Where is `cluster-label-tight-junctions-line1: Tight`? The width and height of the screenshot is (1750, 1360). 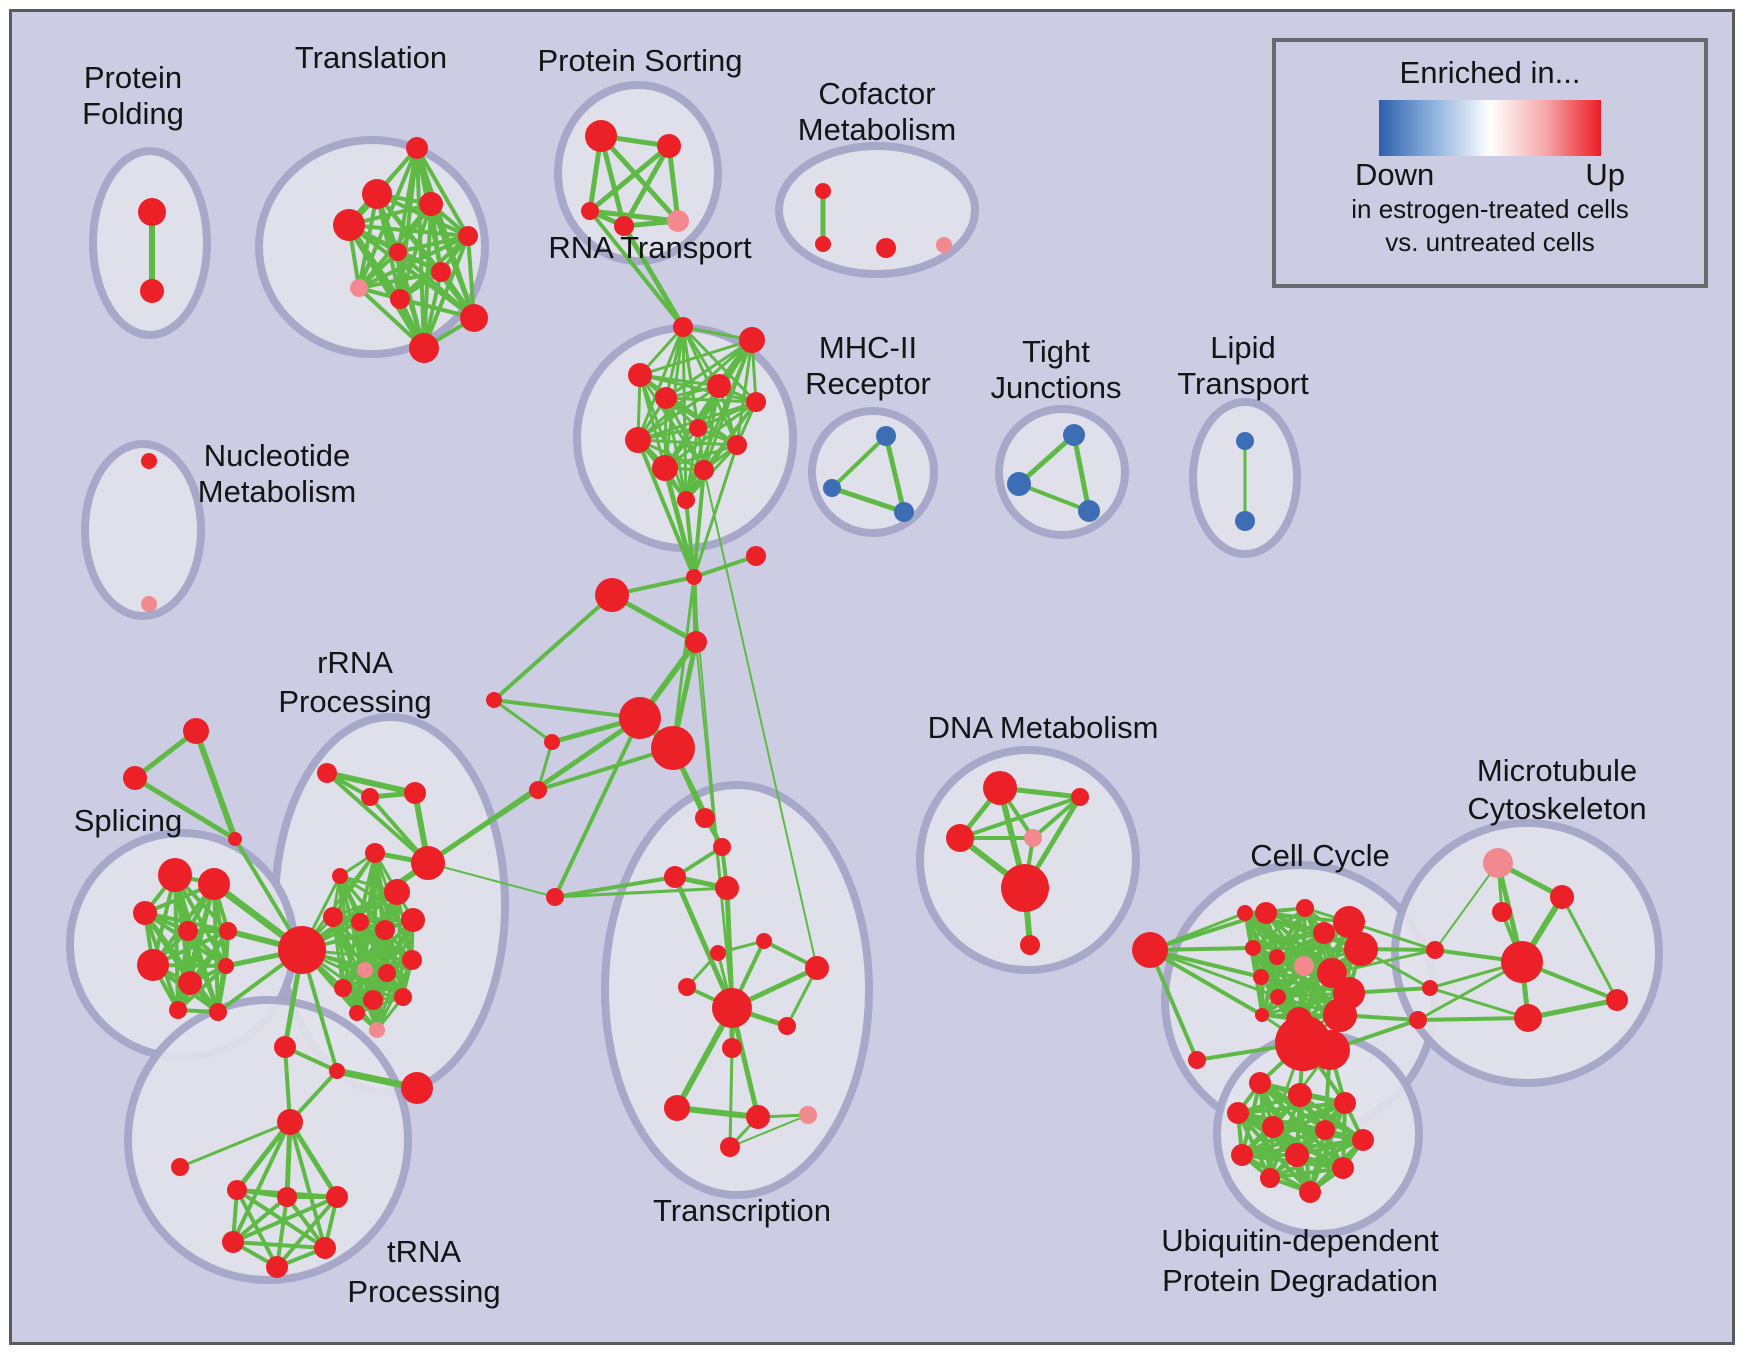
cluster-label-tight-junctions-line1: Tight is located at coordinates (1056, 351).